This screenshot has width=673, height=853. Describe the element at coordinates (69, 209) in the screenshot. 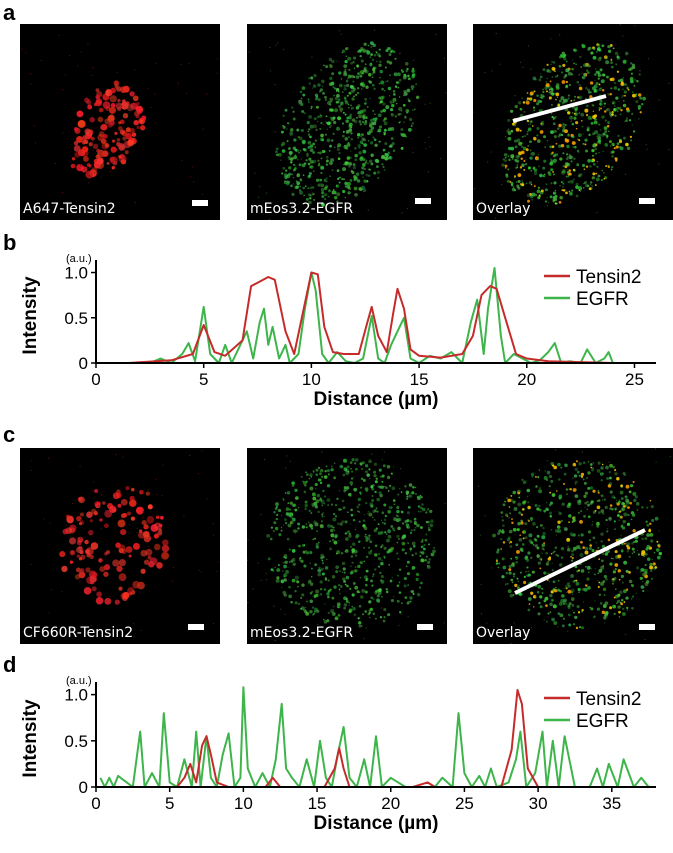

I see `image-label: A647-Tensin2` at that location.